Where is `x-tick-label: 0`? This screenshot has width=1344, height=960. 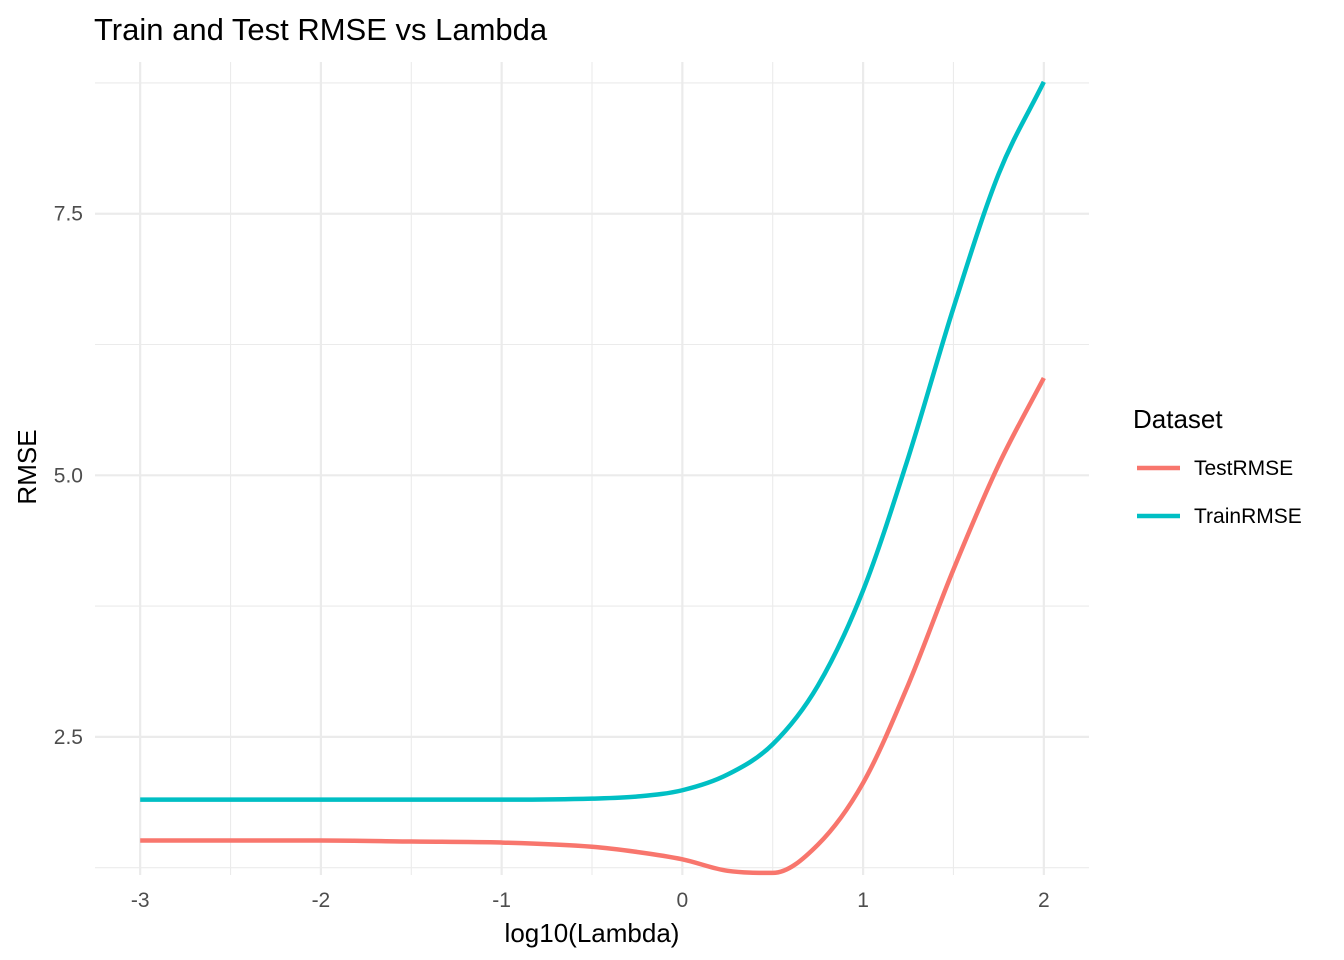 x-tick-label: 0 is located at coordinates (683, 900).